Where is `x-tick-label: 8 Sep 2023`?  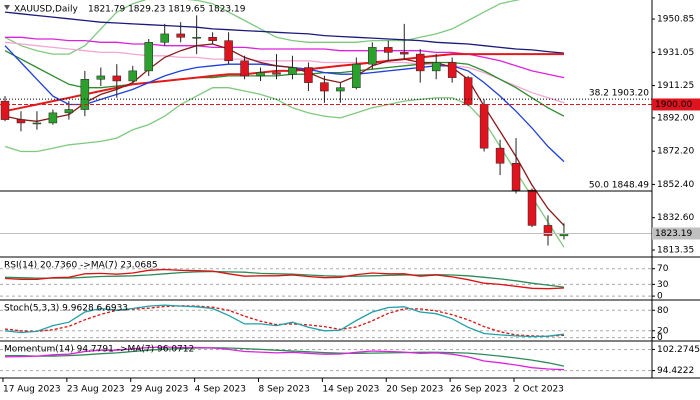
x-tick-label: 8 Sep 2023 is located at coordinates (283, 390).